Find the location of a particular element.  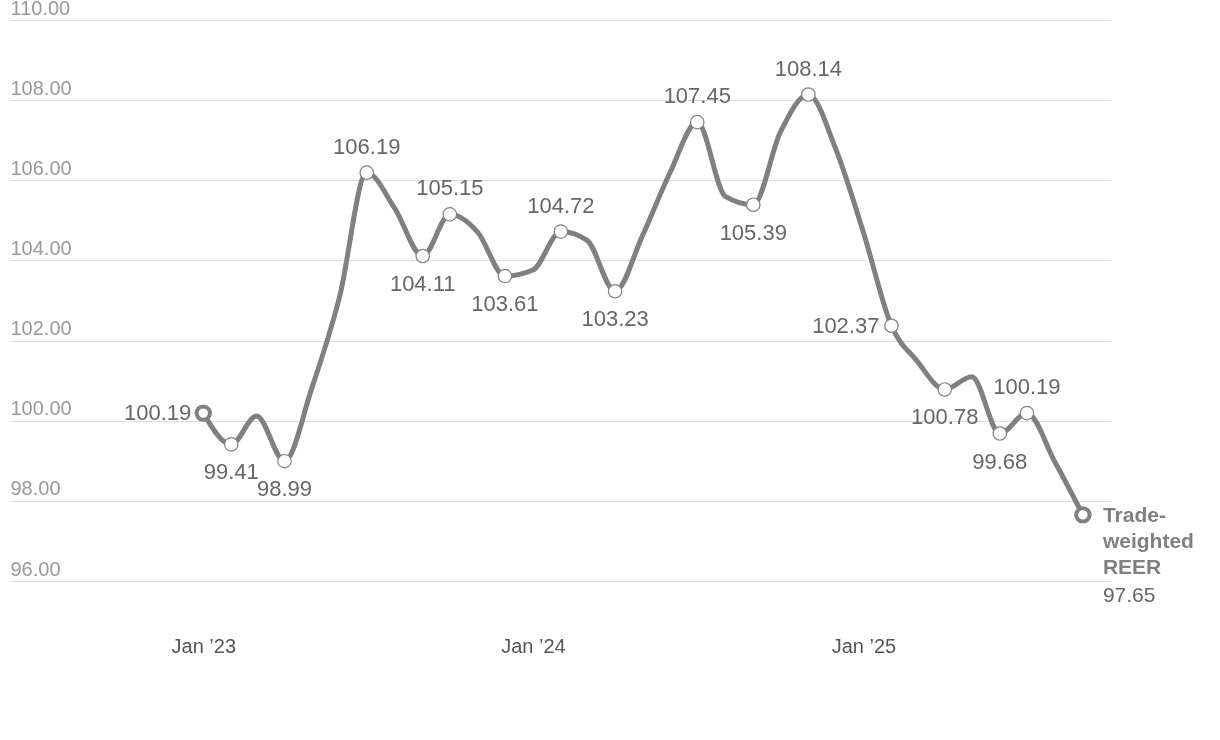

data-label: 98.99 is located at coordinates (285, 489).